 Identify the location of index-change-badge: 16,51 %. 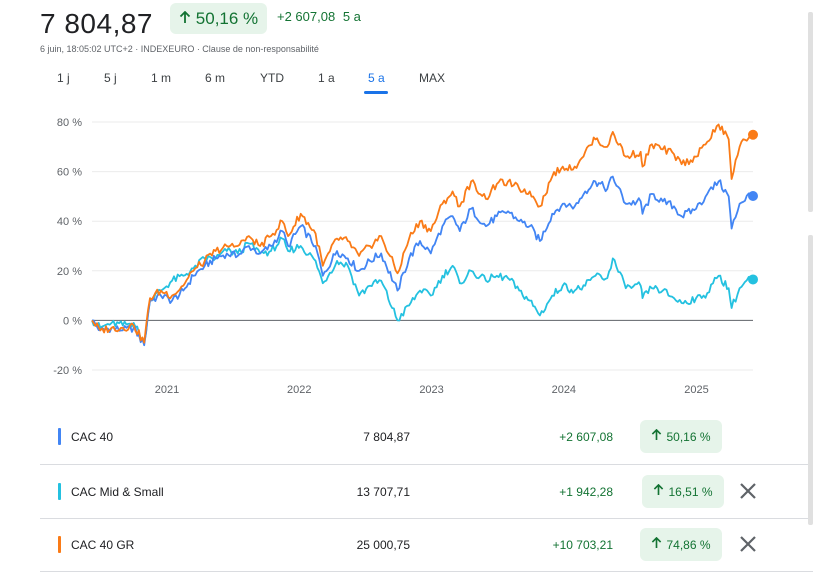
(683, 491).